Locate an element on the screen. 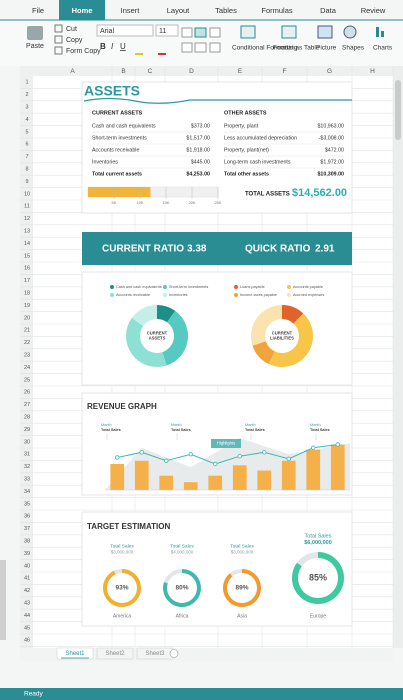 This screenshot has width=403, height=700. row-header: 3 is located at coordinates (26, 107).